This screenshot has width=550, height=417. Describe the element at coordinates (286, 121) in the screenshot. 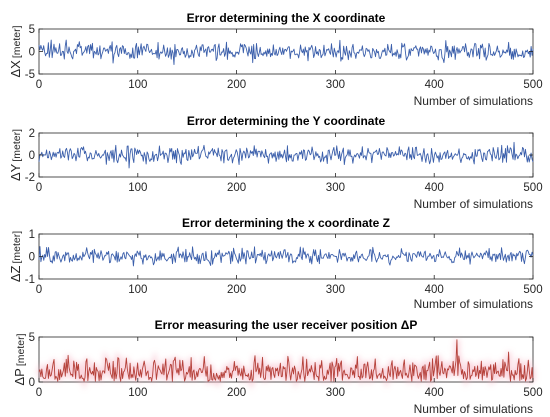

I see `chart-title: Error determining the Y coordinate` at that location.